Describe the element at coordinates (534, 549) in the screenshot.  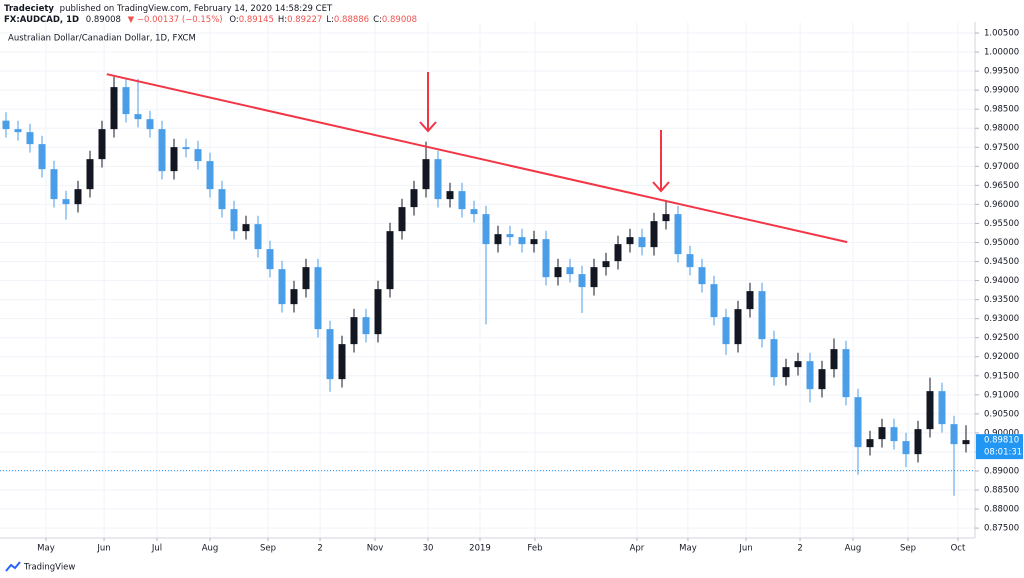
I see `x-tick-label: Feb` at that location.